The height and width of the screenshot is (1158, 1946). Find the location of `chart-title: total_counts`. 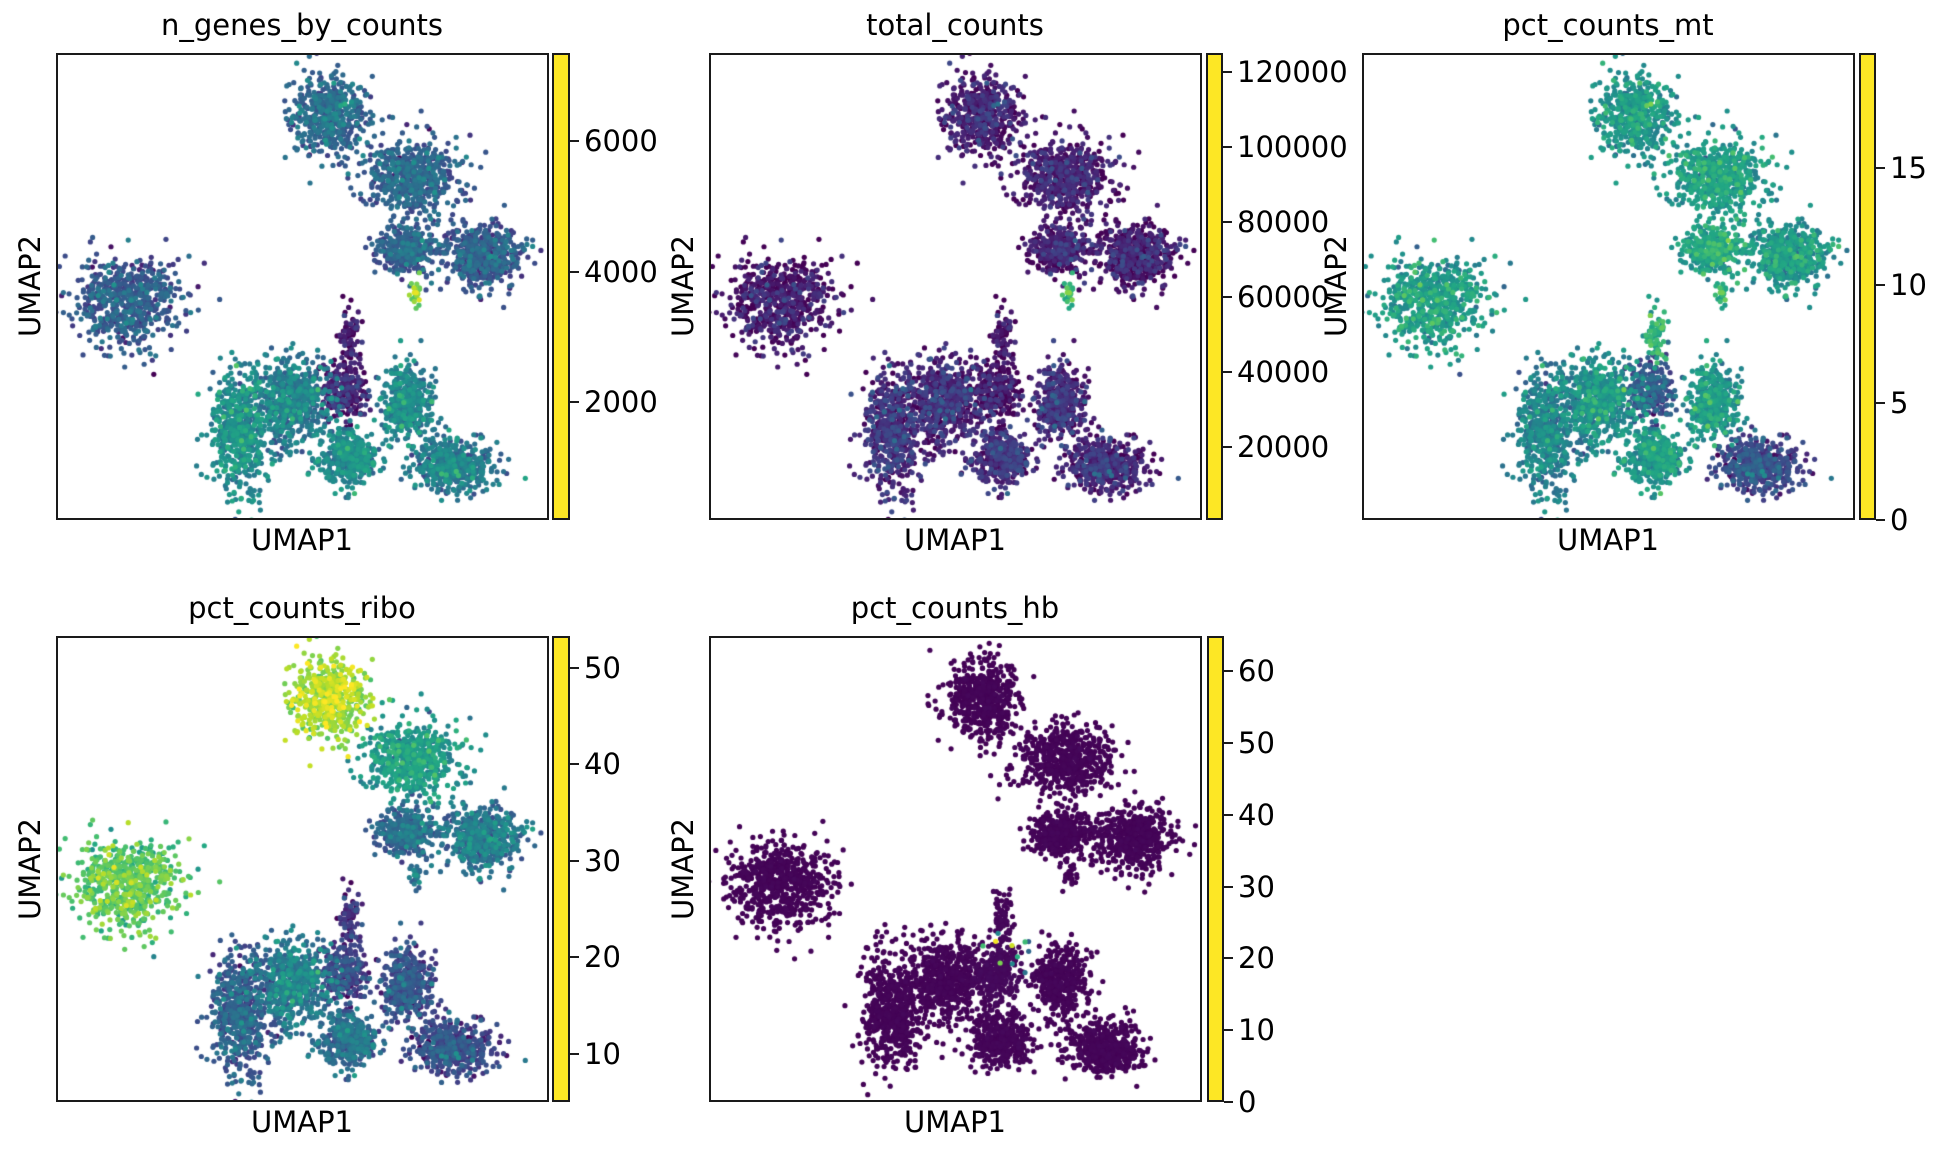

chart-title: total_counts is located at coordinates (955, 25).